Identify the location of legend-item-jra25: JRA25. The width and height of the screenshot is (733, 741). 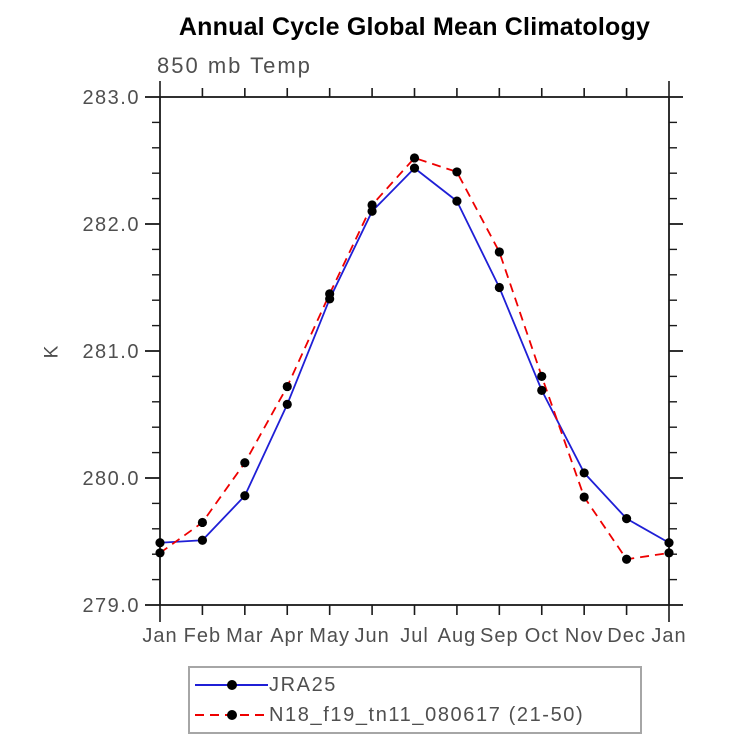
(415, 685).